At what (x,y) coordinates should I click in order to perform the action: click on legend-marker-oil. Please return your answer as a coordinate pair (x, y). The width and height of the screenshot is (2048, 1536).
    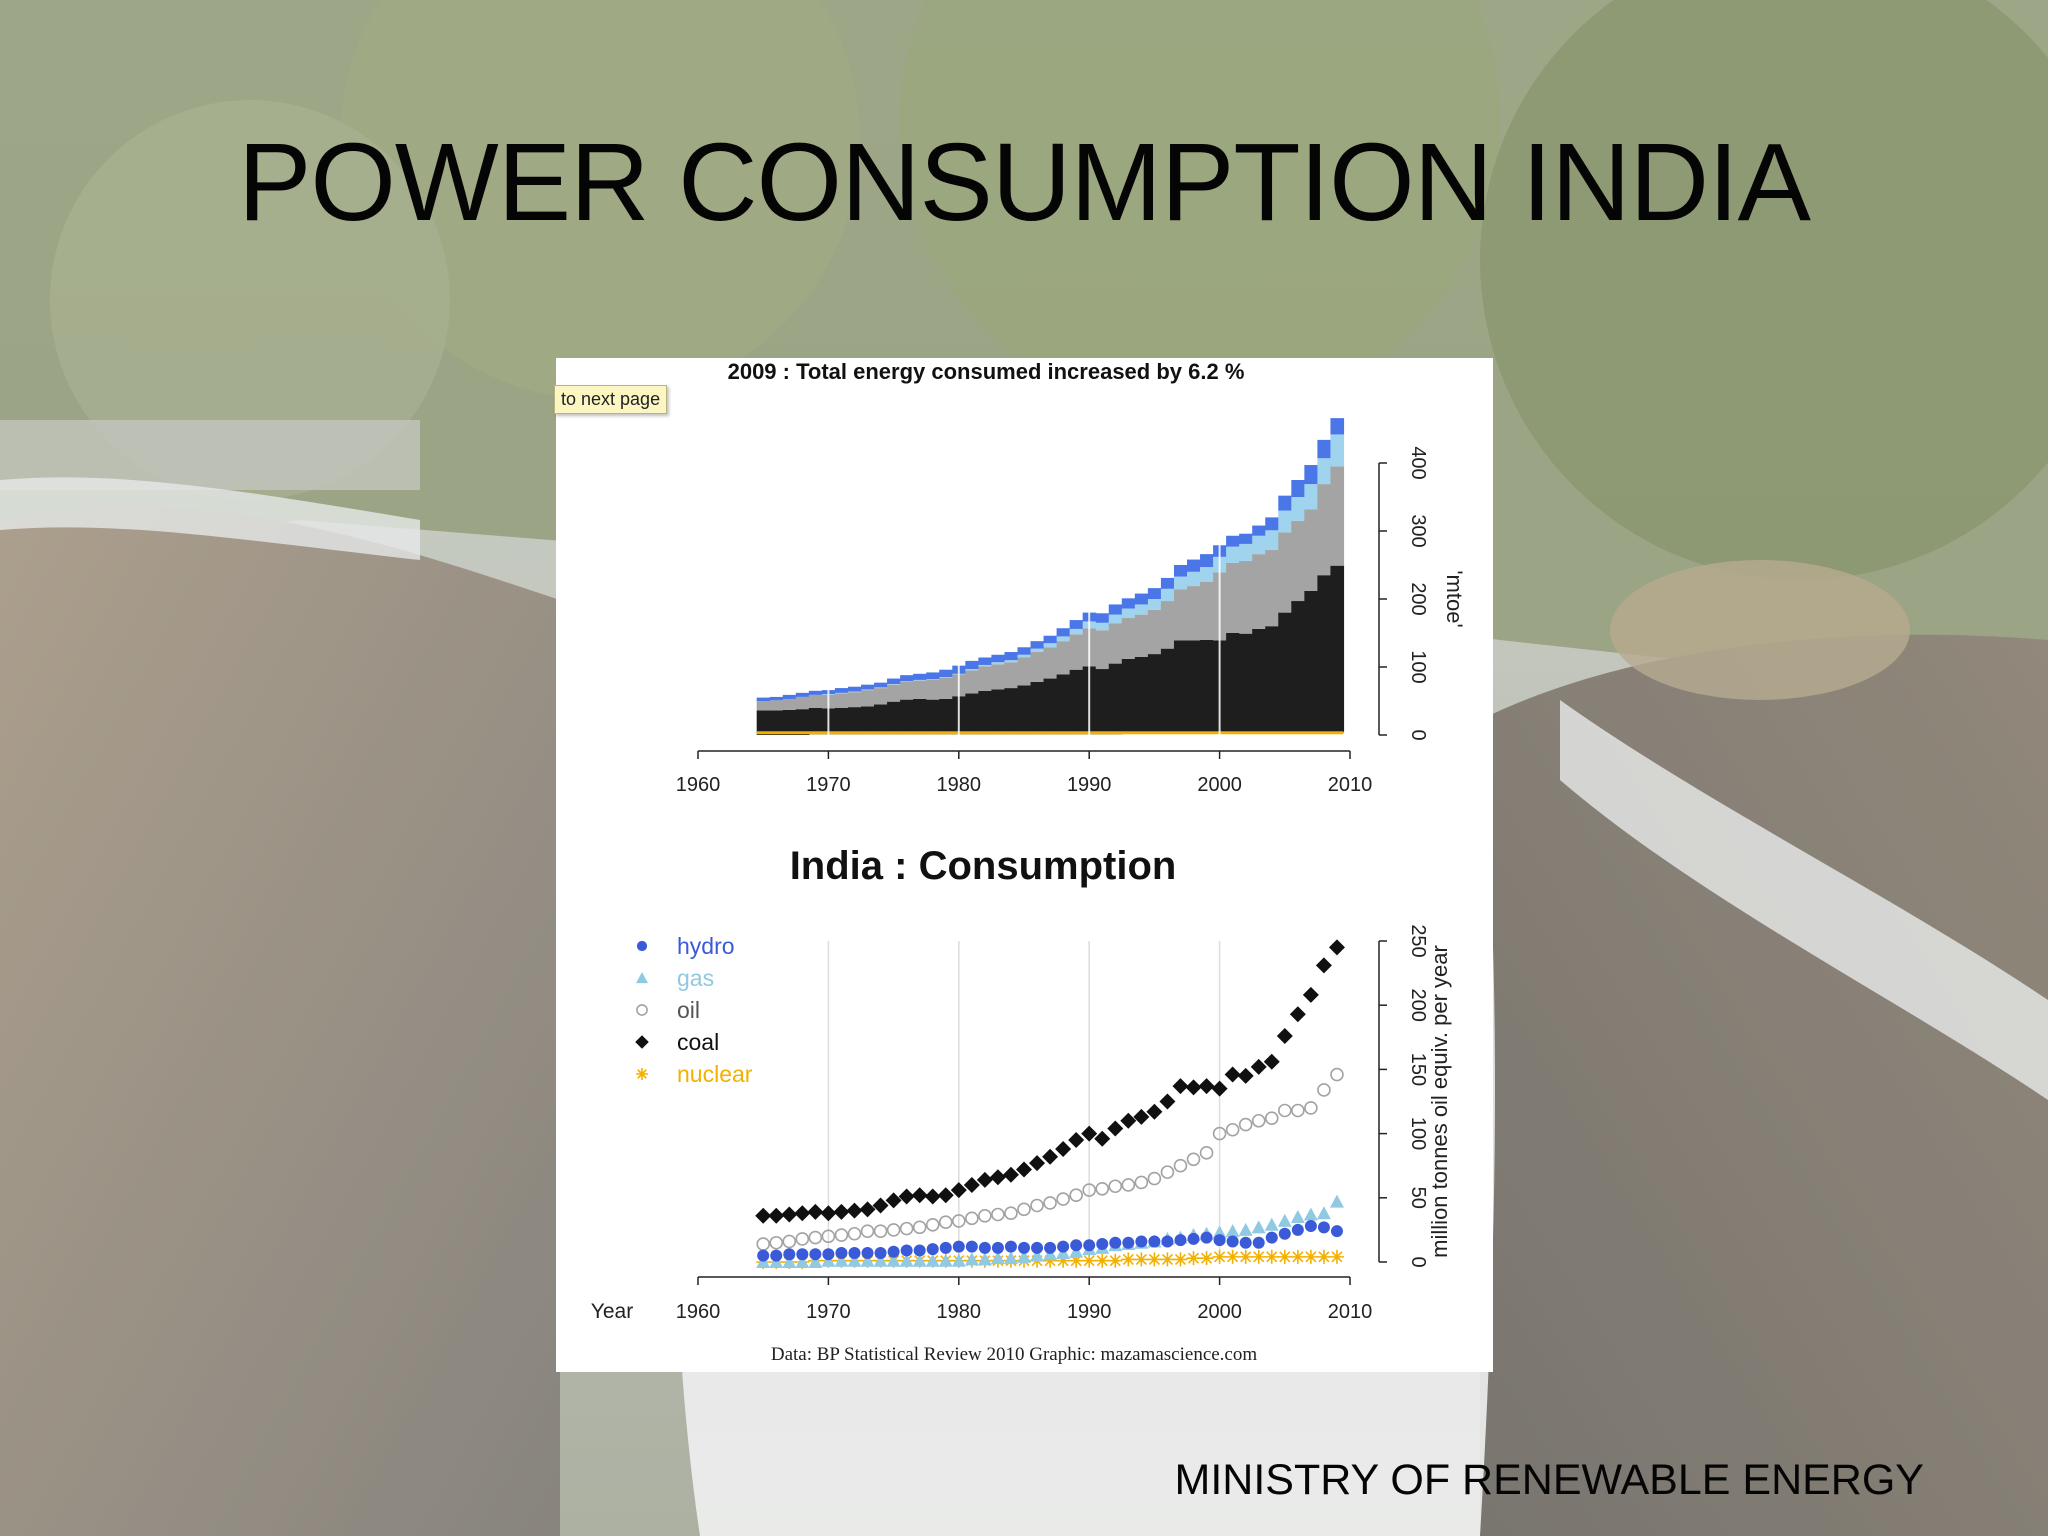
    Looking at the image, I should click on (642, 1010).